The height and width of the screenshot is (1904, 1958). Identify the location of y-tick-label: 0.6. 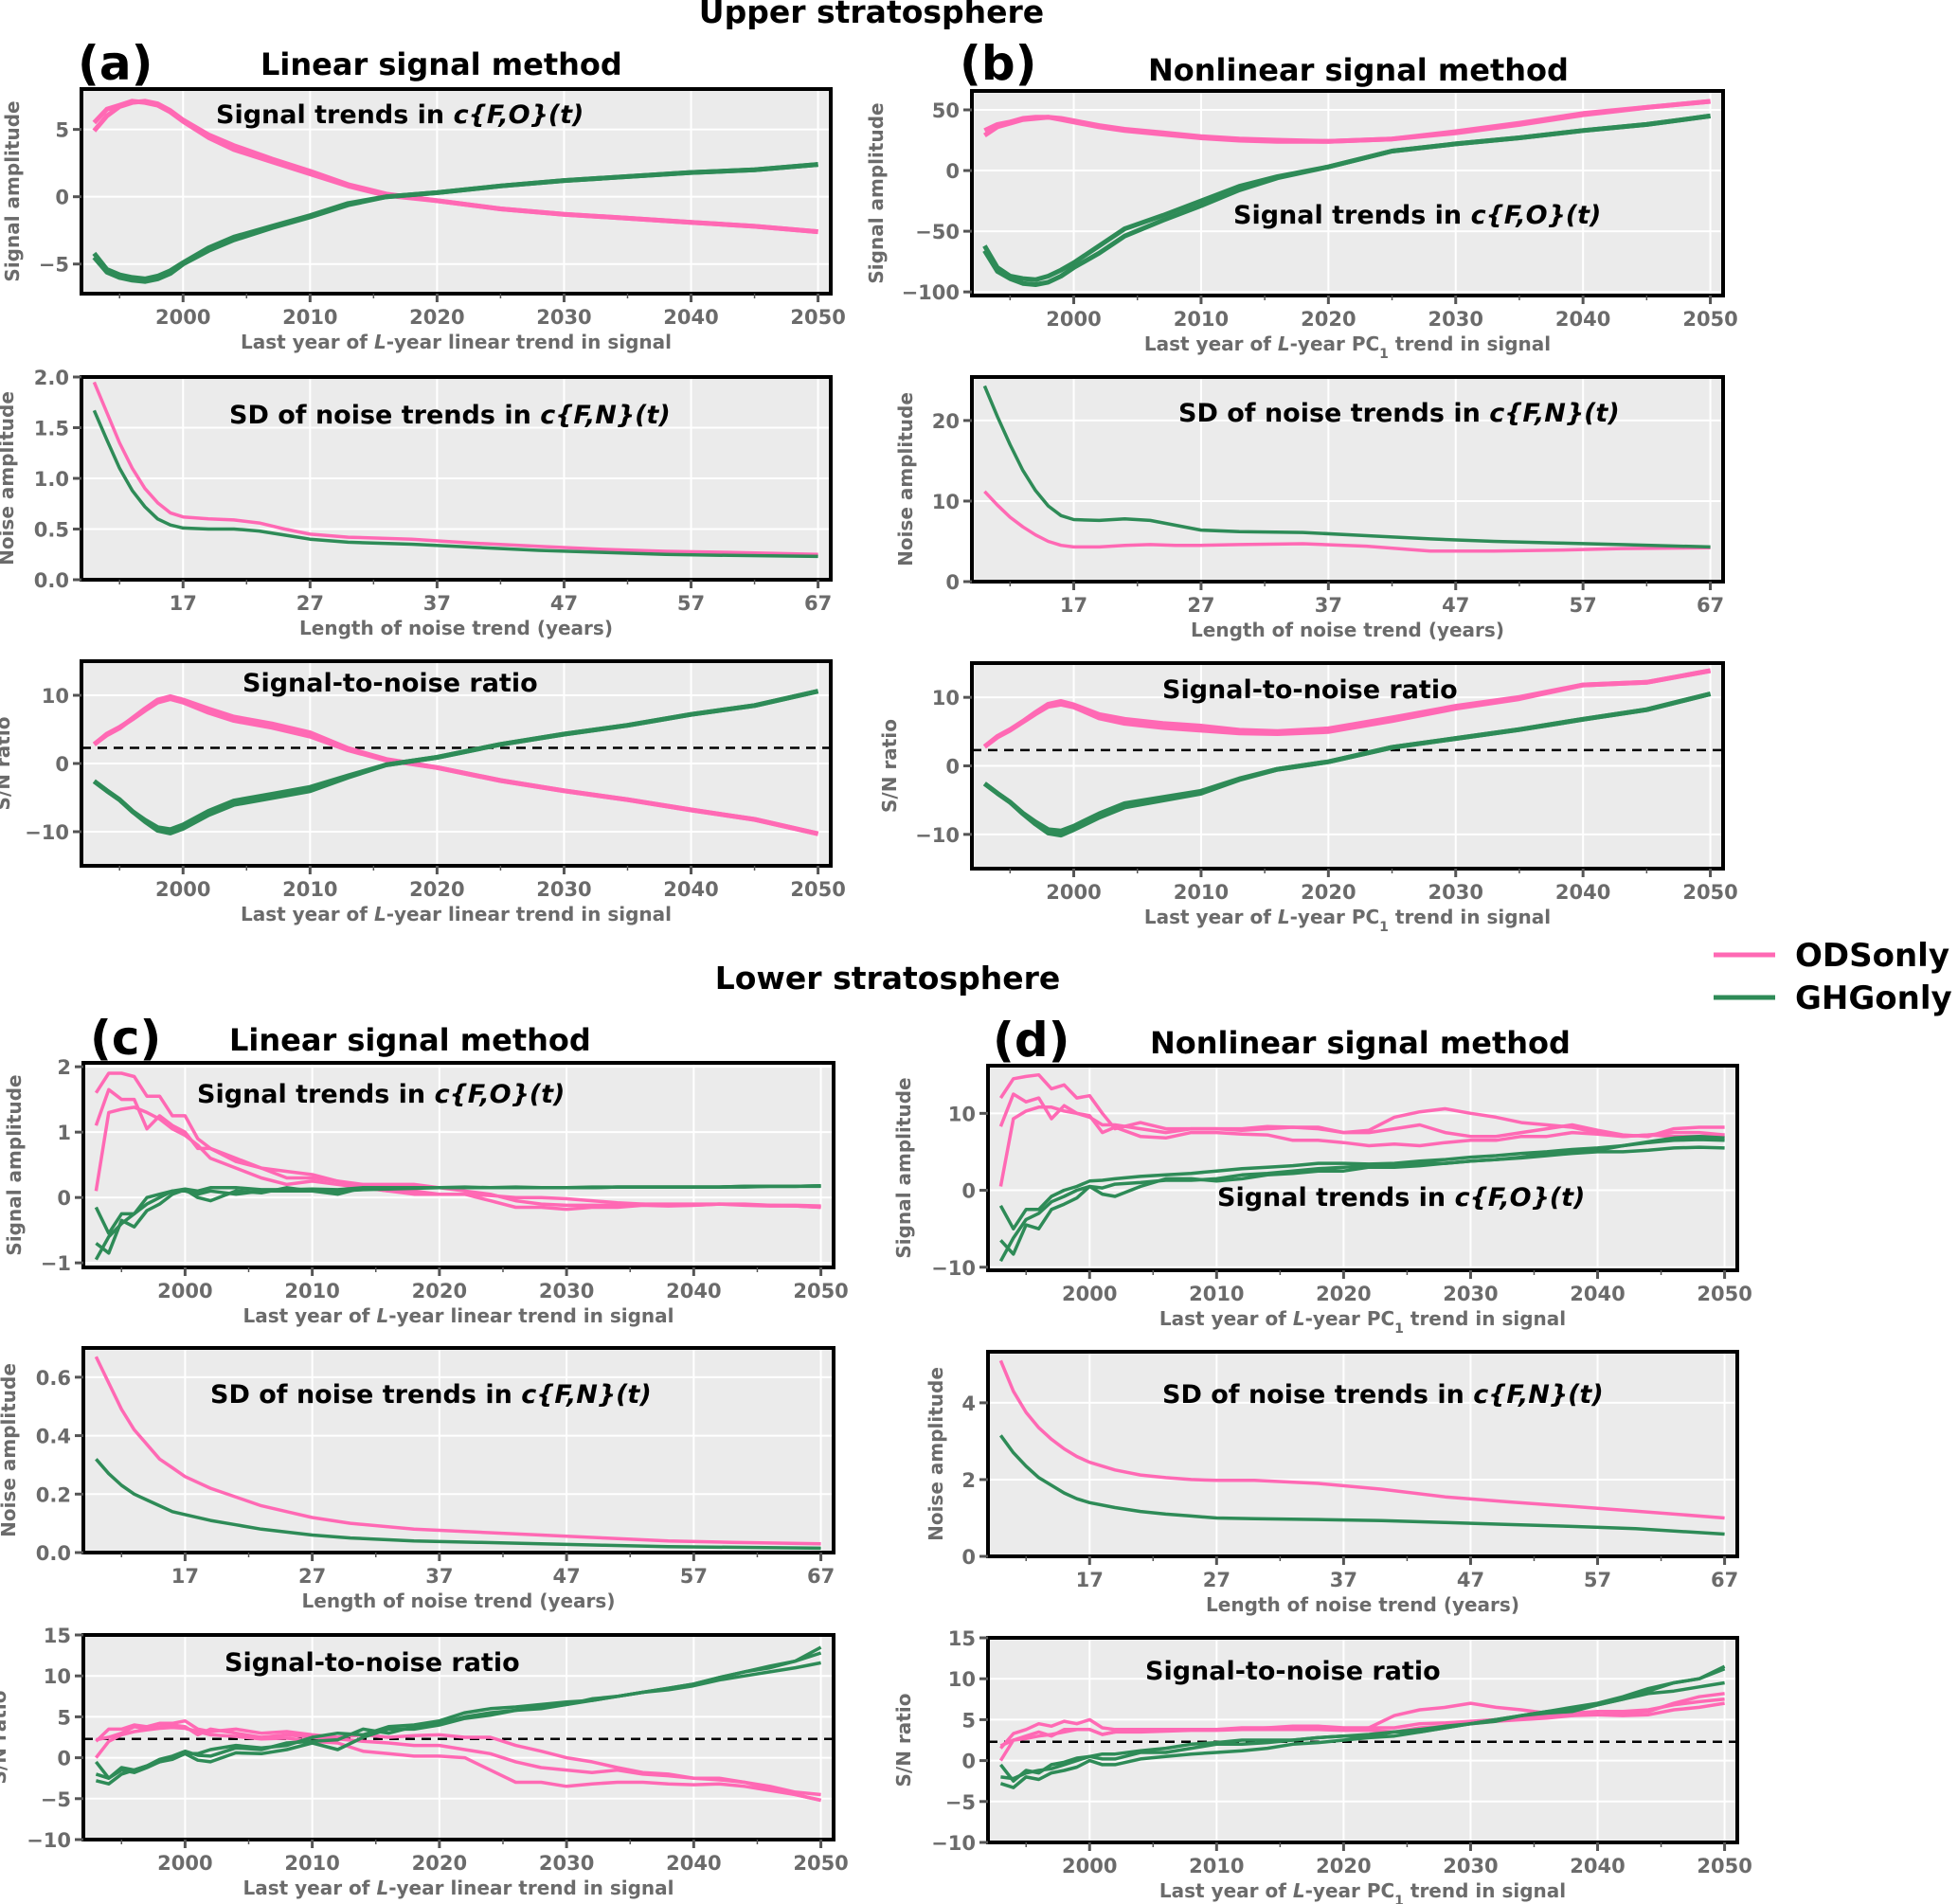
(53, 1378).